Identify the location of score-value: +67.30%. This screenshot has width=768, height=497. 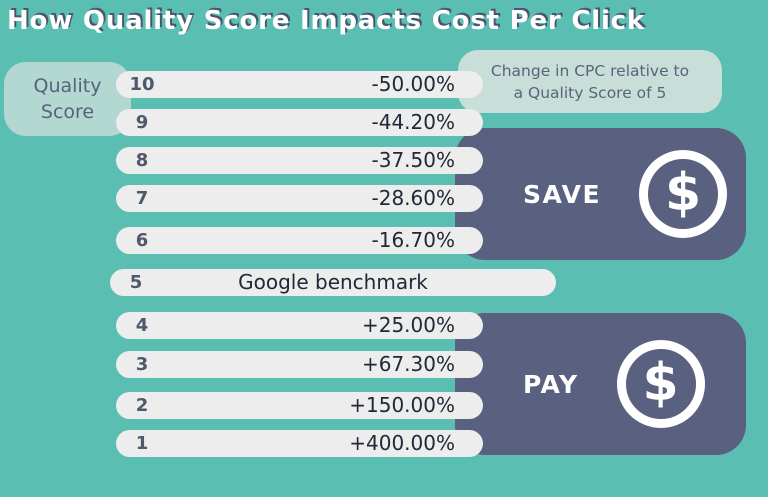
(408, 364).